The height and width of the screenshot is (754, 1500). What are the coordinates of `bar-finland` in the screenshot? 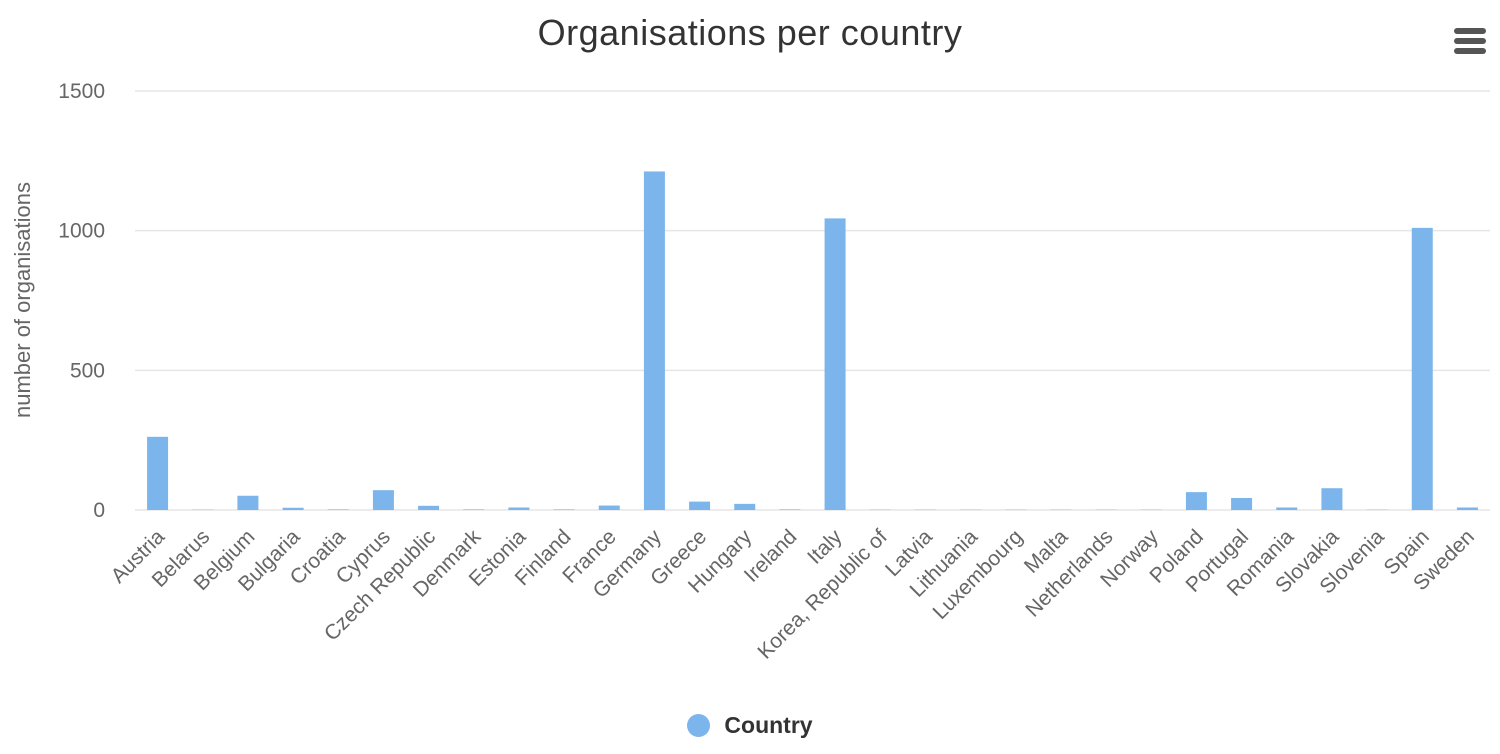 It's located at (564, 509).